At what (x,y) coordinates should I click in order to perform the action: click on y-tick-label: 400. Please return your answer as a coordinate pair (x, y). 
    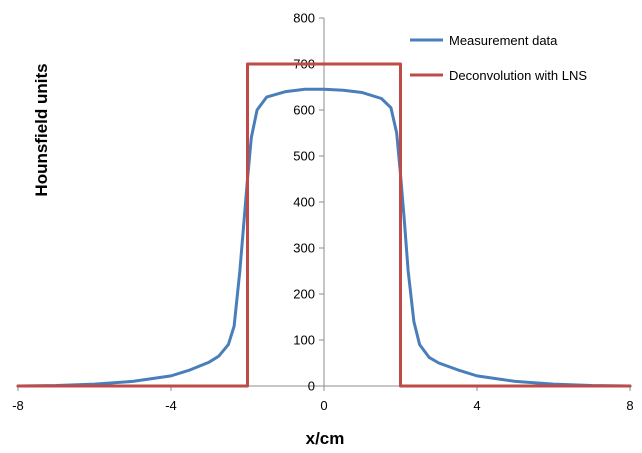
    Looking at the image, I should click on (304, 202).